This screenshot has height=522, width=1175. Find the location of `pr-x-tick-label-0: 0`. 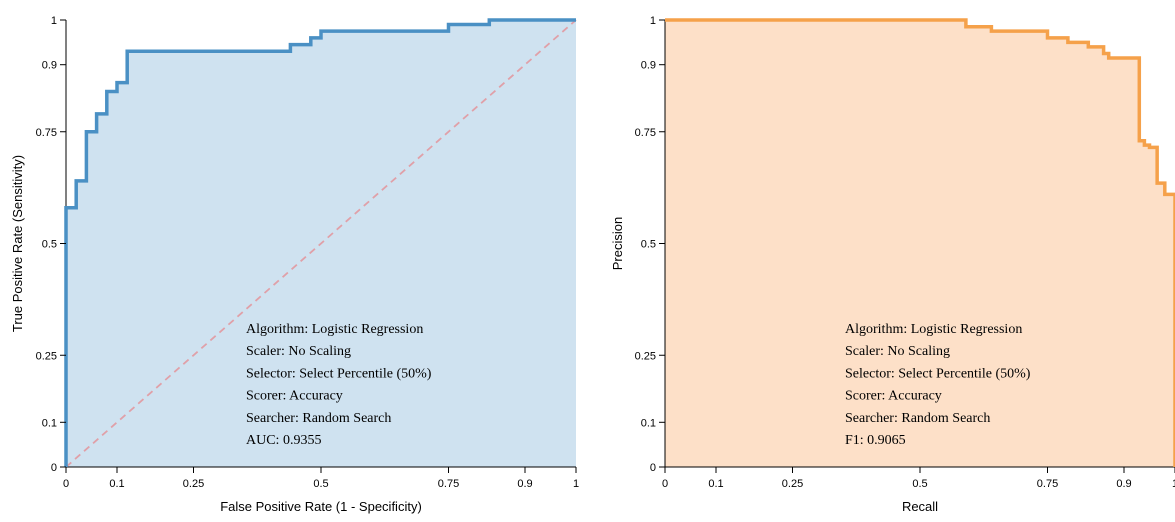

pr-x-tick-label-0: 0 is located at coordinates (665, 484).